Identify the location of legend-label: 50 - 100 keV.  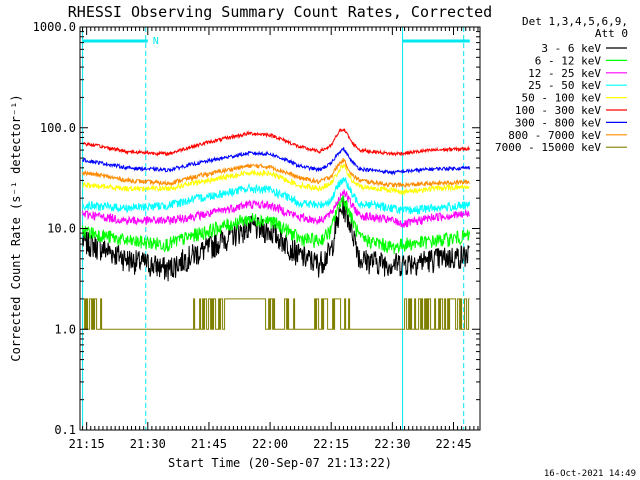
(562, 98).